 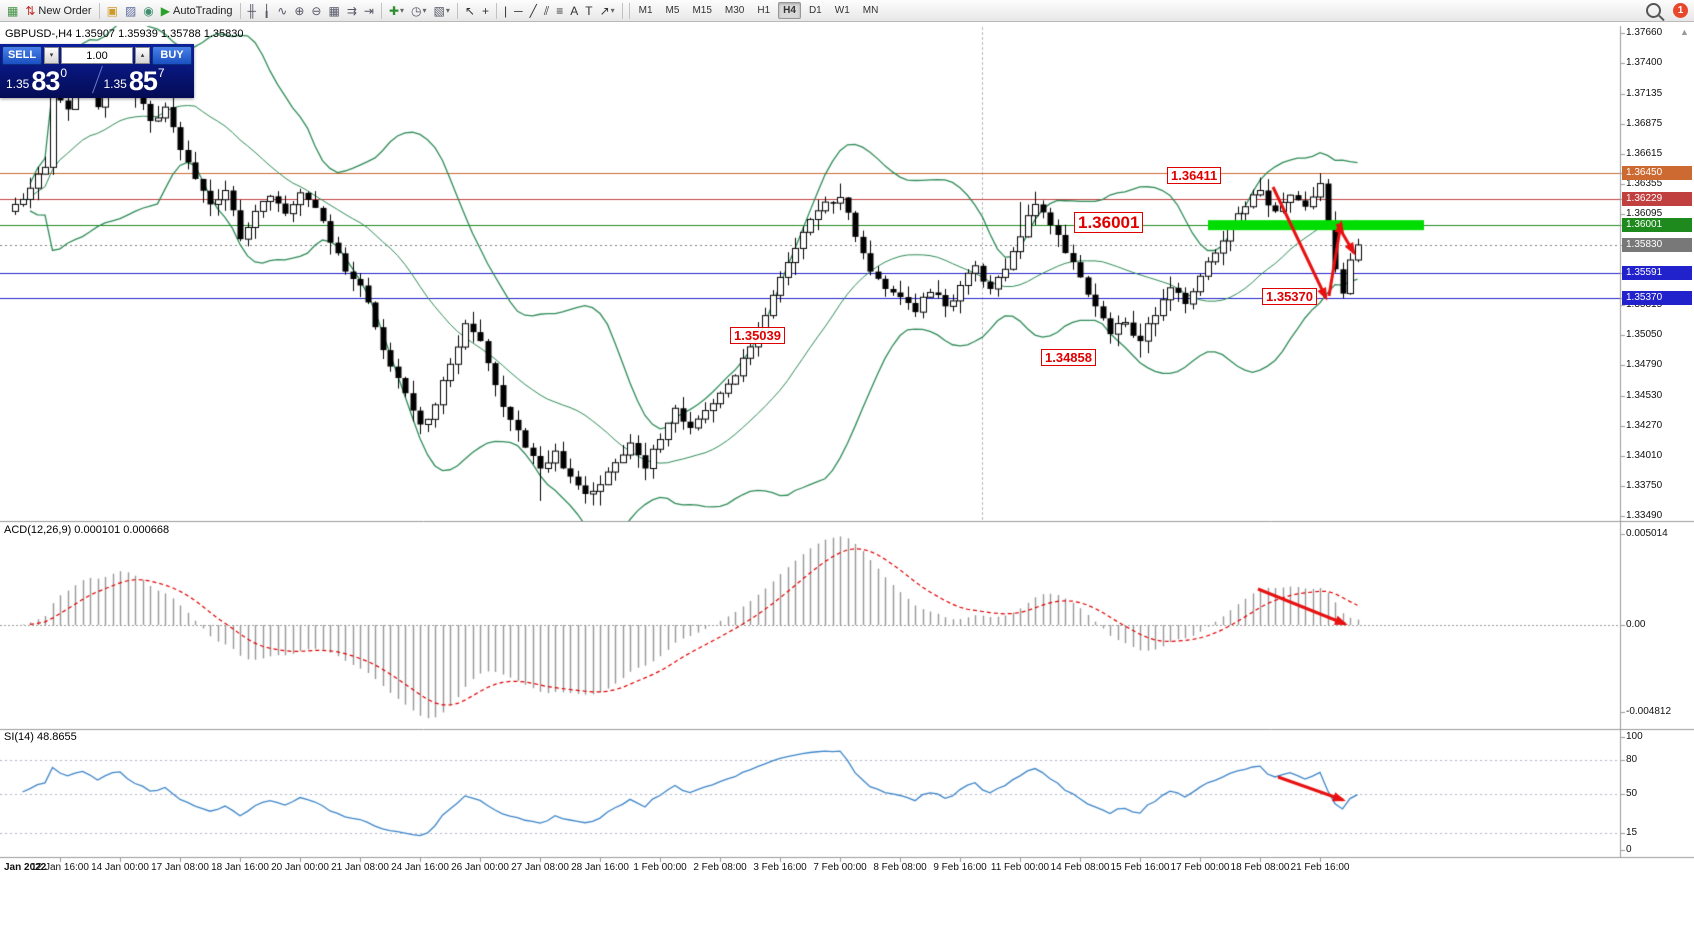 I want to click on play-icon: ▶, so click(x=165, y=10).